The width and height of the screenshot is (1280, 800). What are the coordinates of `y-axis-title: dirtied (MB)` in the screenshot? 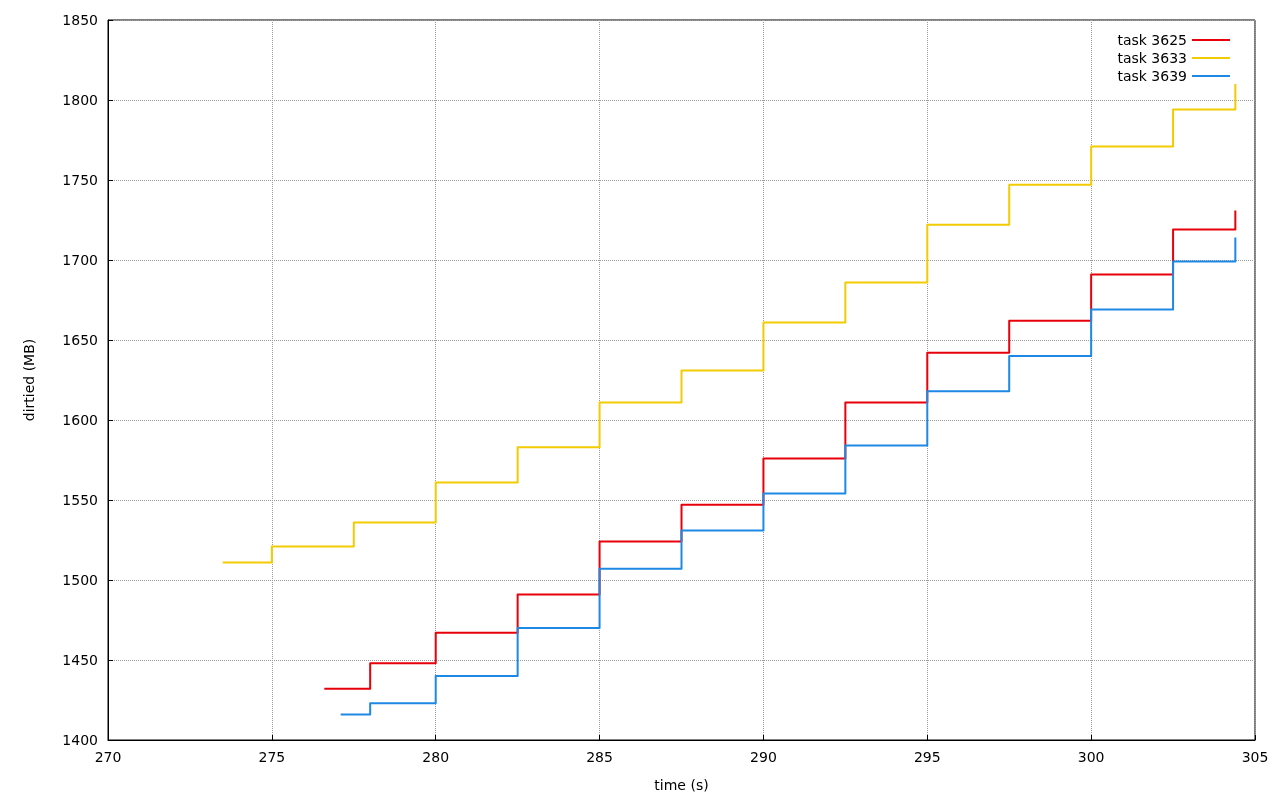 It's located at (29, 380).